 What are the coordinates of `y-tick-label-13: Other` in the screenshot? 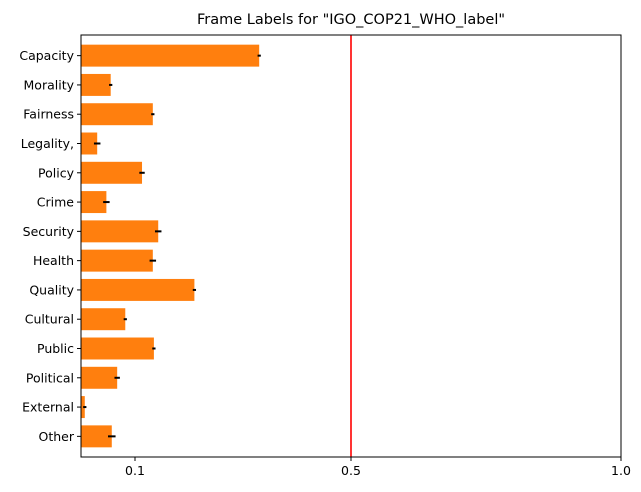 It's located at (57, 436).